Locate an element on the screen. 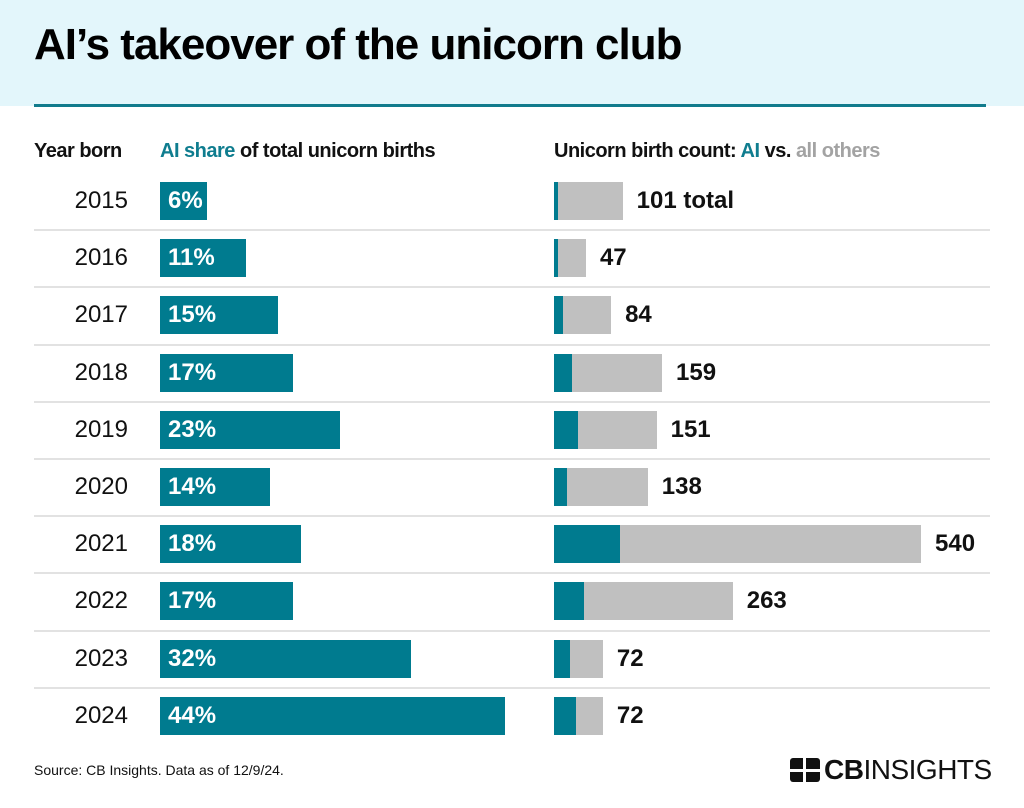 This screenshot has width=1024, height=808. title-rule is located at coordinates (510, 105).